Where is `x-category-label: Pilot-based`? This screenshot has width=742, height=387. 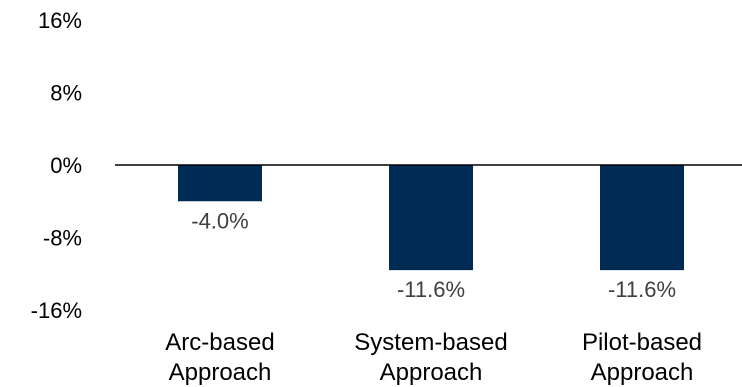 x-category-label: Pilot-based is located at coordinates (642, 342).